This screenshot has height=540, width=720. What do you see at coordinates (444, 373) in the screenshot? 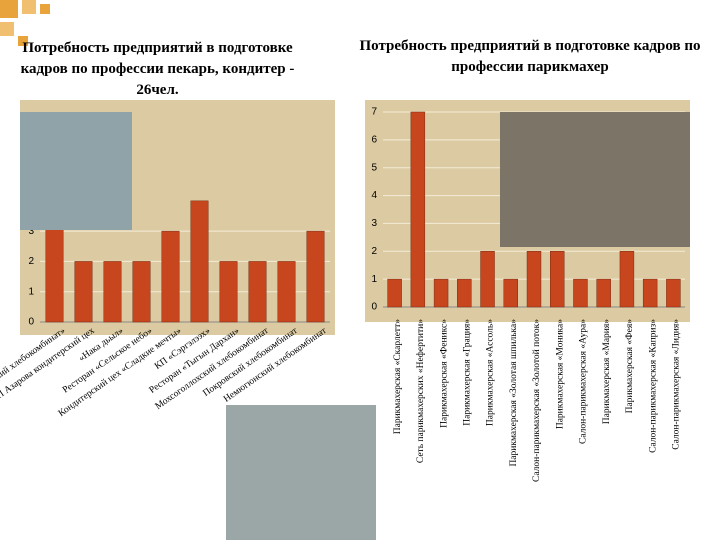
I see `x-tick-label: Парикмахерская «Феникс»` at bounding box center [444, 373].